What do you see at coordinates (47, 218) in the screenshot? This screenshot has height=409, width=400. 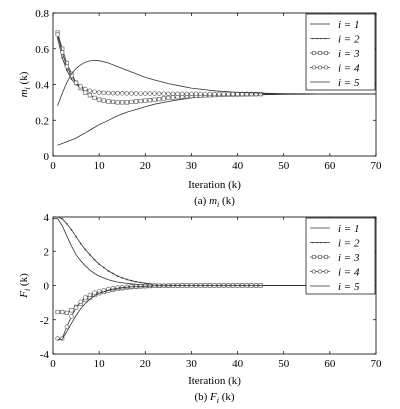 I see `y-tick-label: 4` at bounding box center [47, 218].